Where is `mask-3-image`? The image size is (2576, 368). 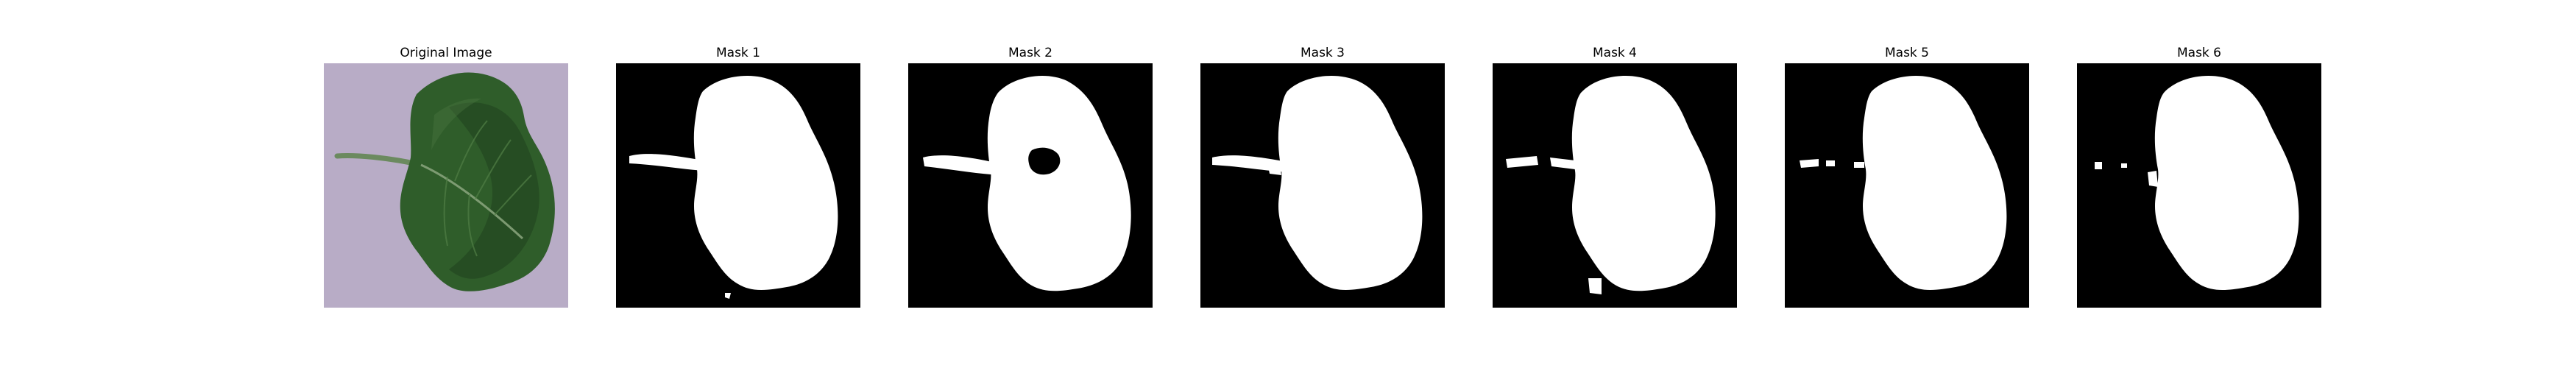
mask-3-image is located at coordinates (1322, 185).